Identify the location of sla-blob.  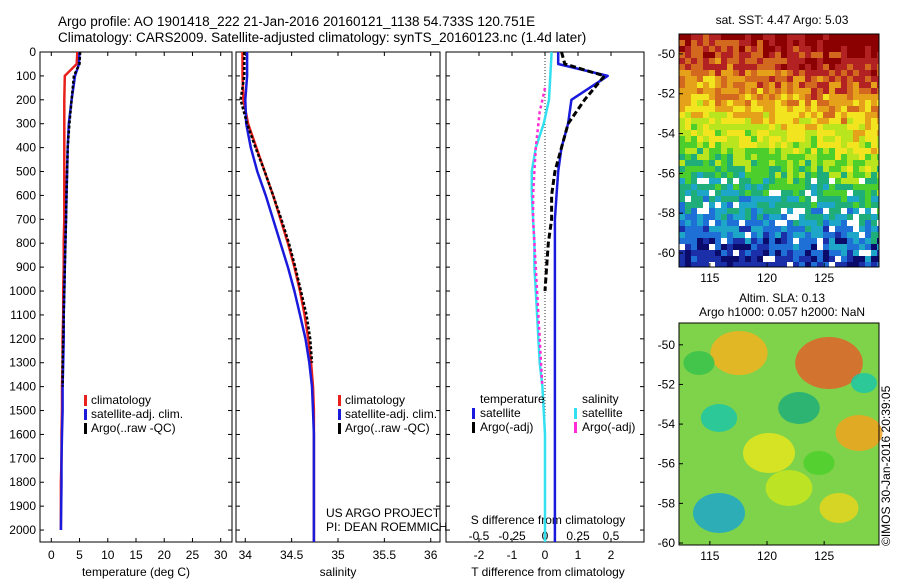
(859, 433).